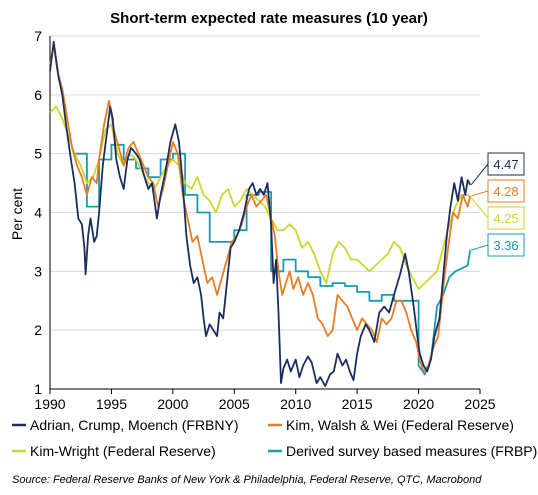  Describe the element at coordinates (295, 404) in the screenshot. I see `x-tick-label: 2010` at that location.